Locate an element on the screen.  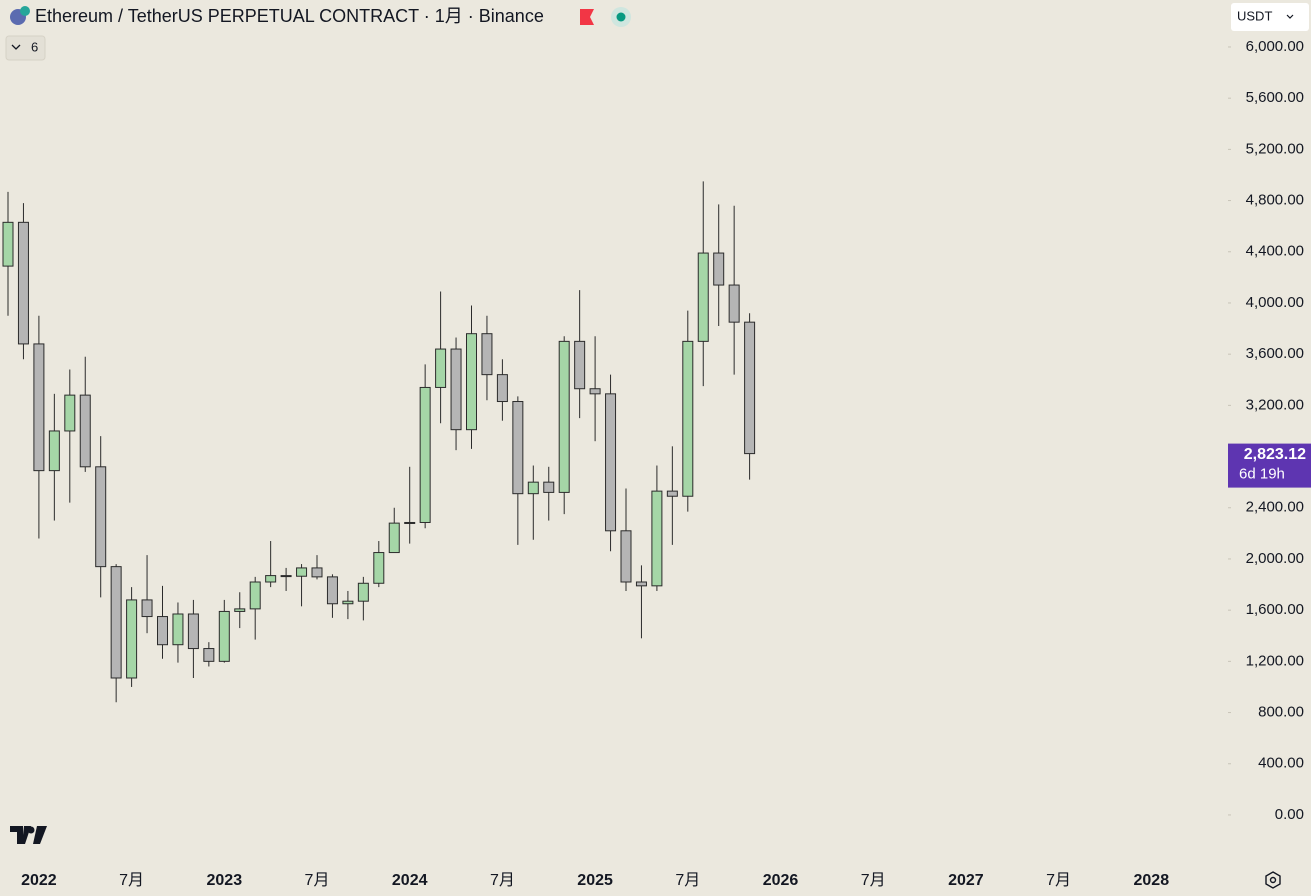
x-tick-label: 2026 is located at coordinates (781, 880).